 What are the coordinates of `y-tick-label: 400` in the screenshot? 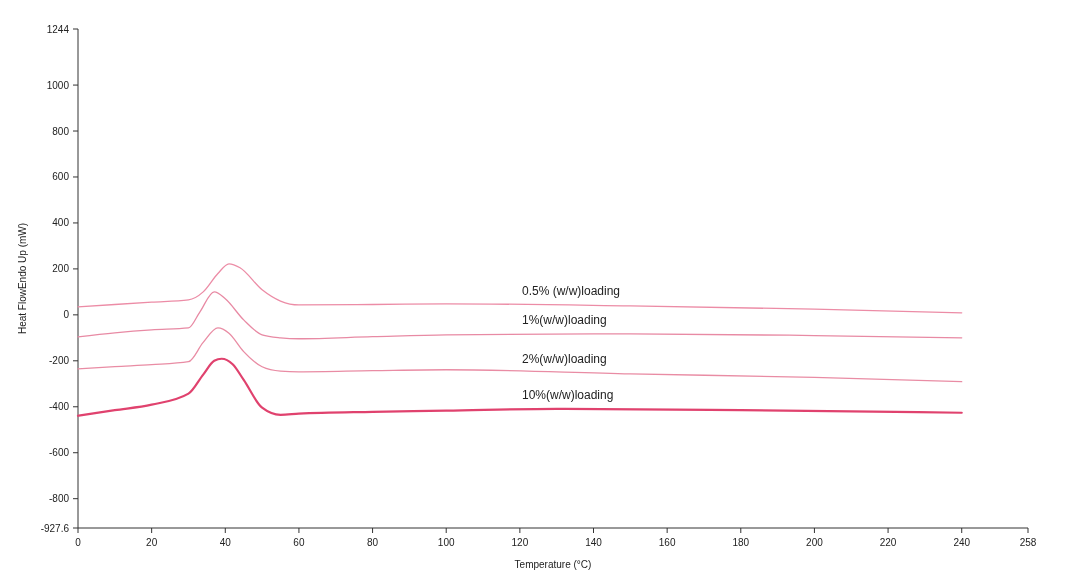 It's located at (61, 223).